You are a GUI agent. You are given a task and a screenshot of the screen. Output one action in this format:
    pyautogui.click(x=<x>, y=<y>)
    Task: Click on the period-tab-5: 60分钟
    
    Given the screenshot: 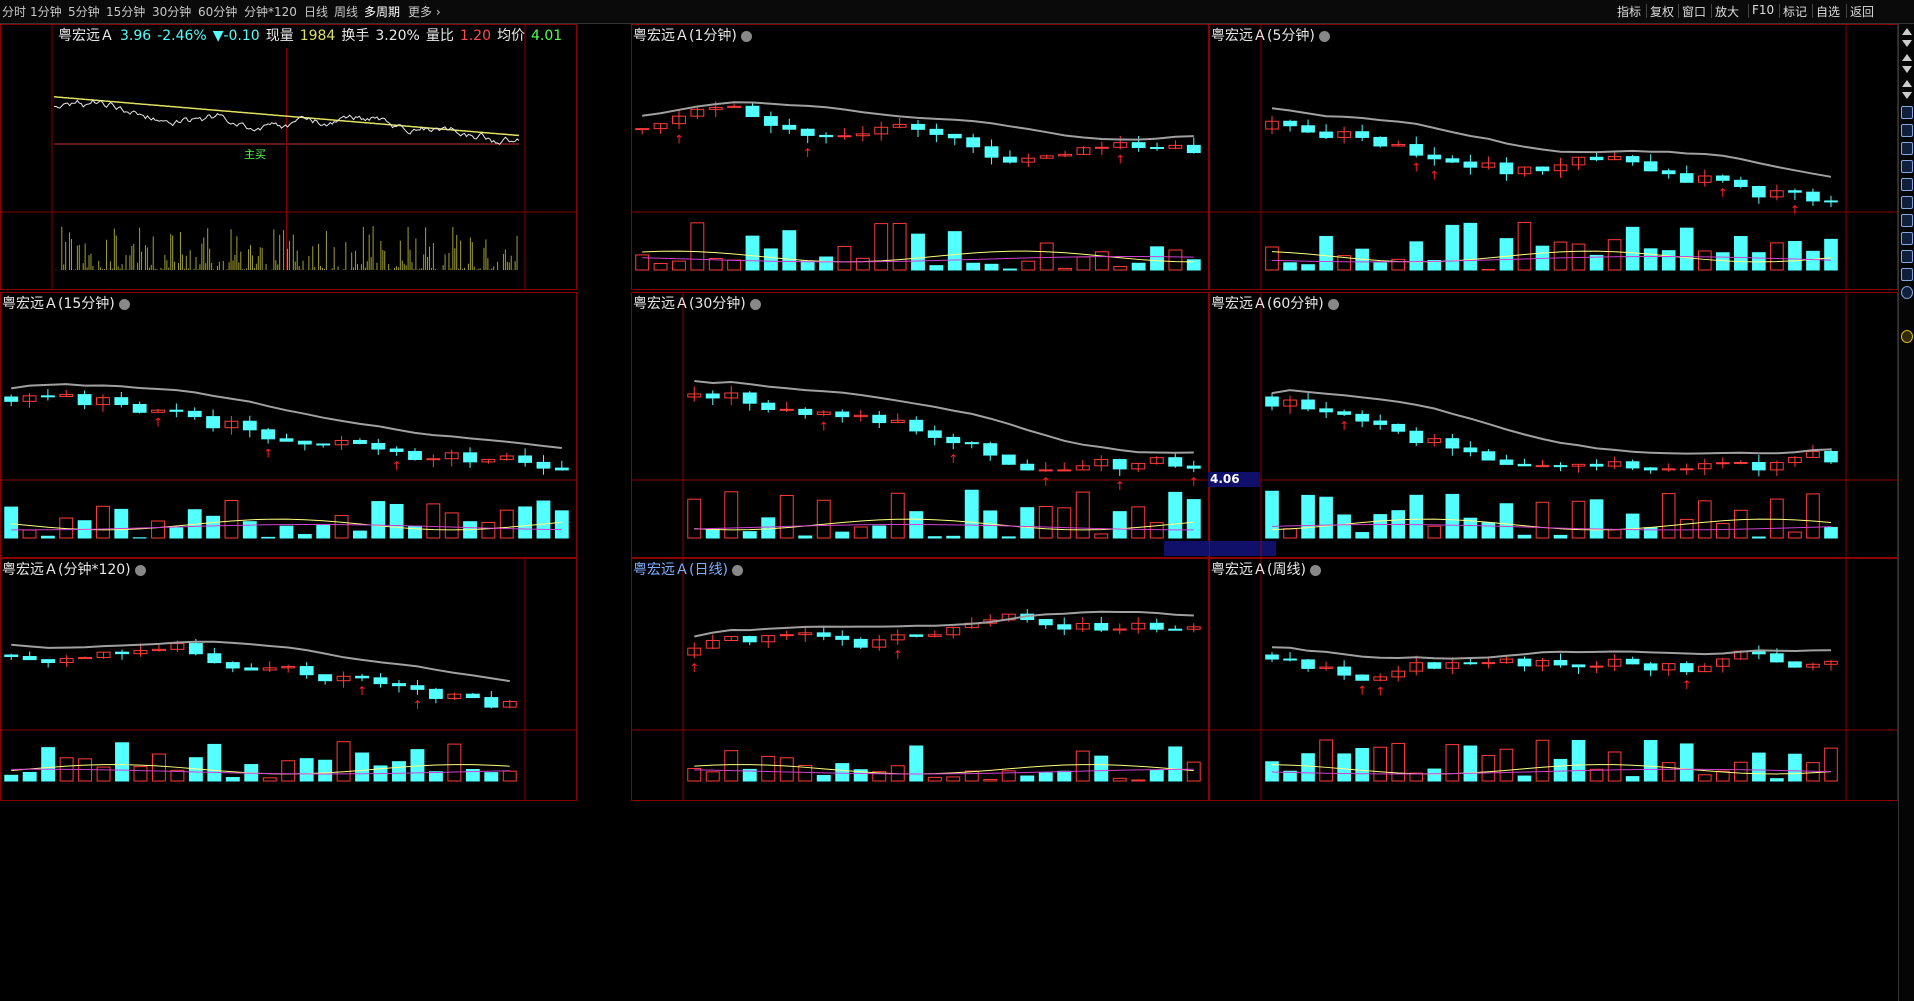 What is the action you would take?
    pyautogui.click(x=218, y=12)
    